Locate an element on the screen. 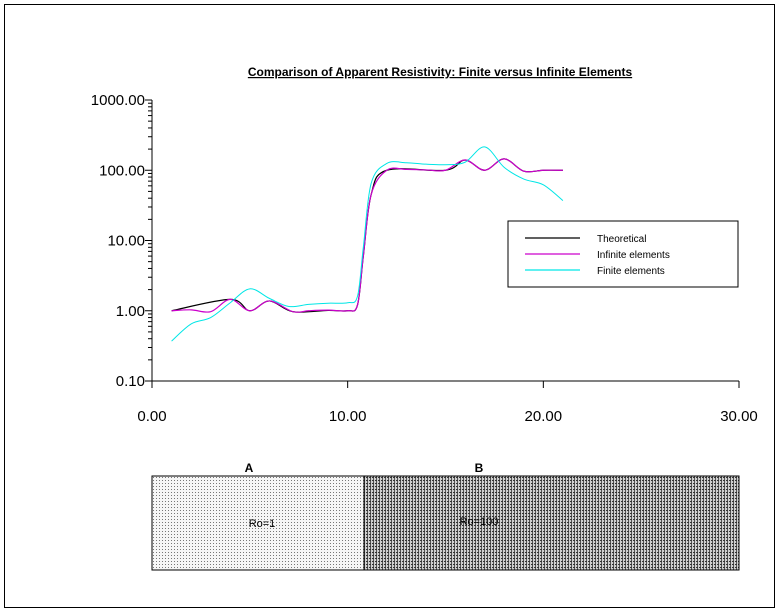 The image size is (782, 615). series-line-infinite-elements is located at coordinates (367, 235).